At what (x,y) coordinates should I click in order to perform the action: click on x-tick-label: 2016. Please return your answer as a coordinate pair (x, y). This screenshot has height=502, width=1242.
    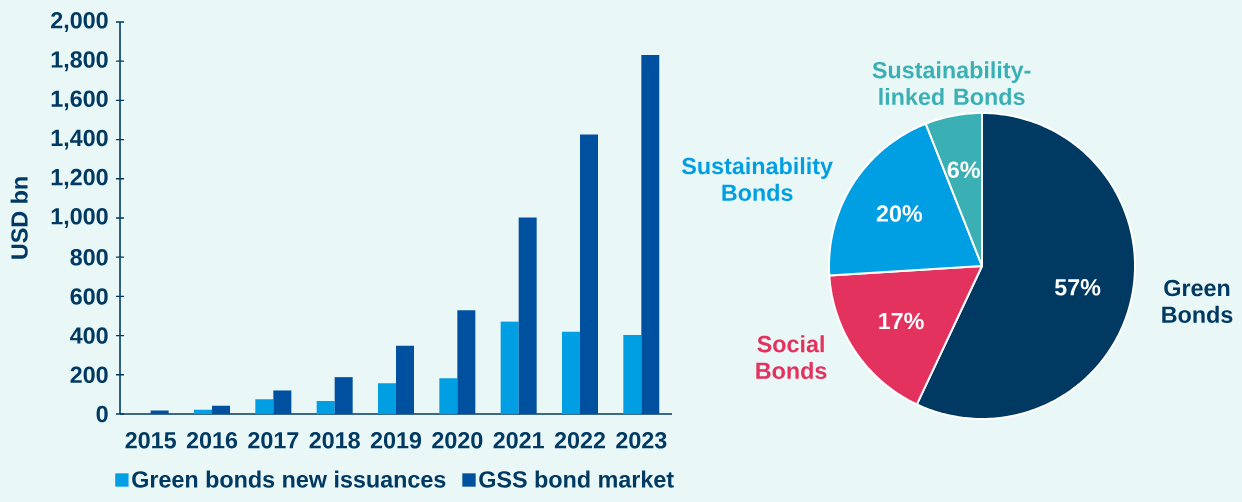
    Looking at the image, I should click on (212, 440).